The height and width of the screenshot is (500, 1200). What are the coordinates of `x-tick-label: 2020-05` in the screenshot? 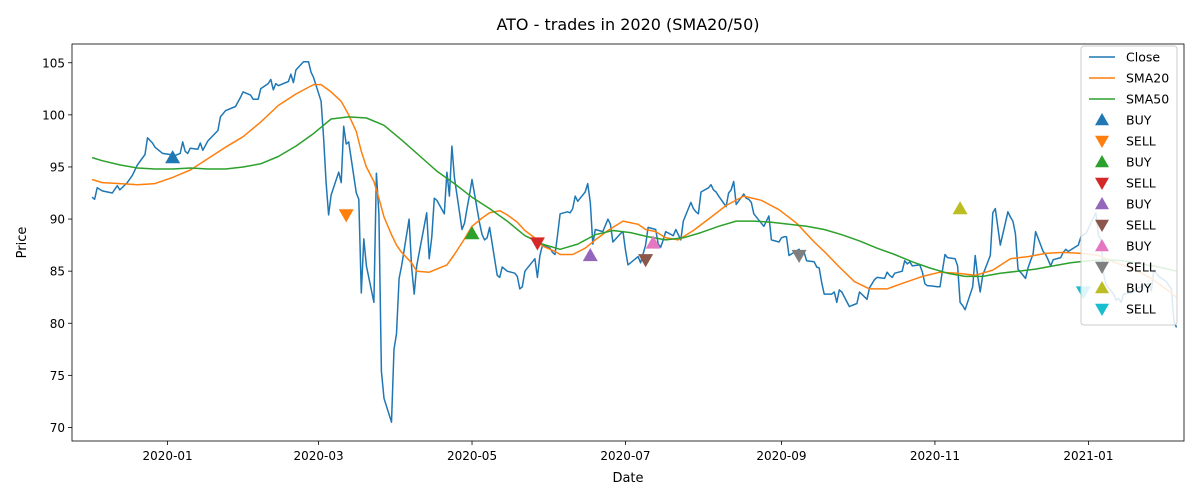 It's located at (472, 456).